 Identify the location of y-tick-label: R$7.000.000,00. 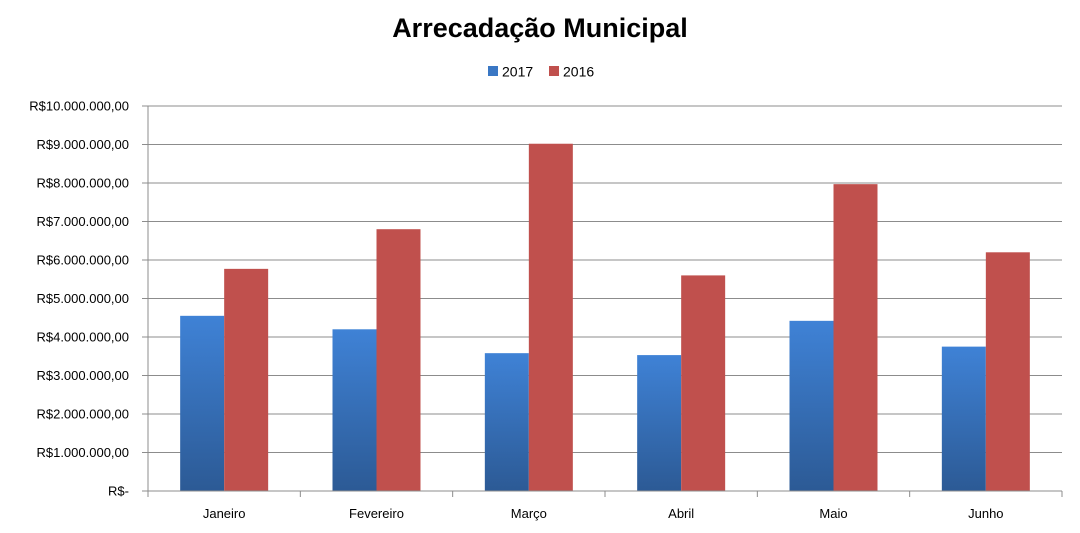
(82, 221).